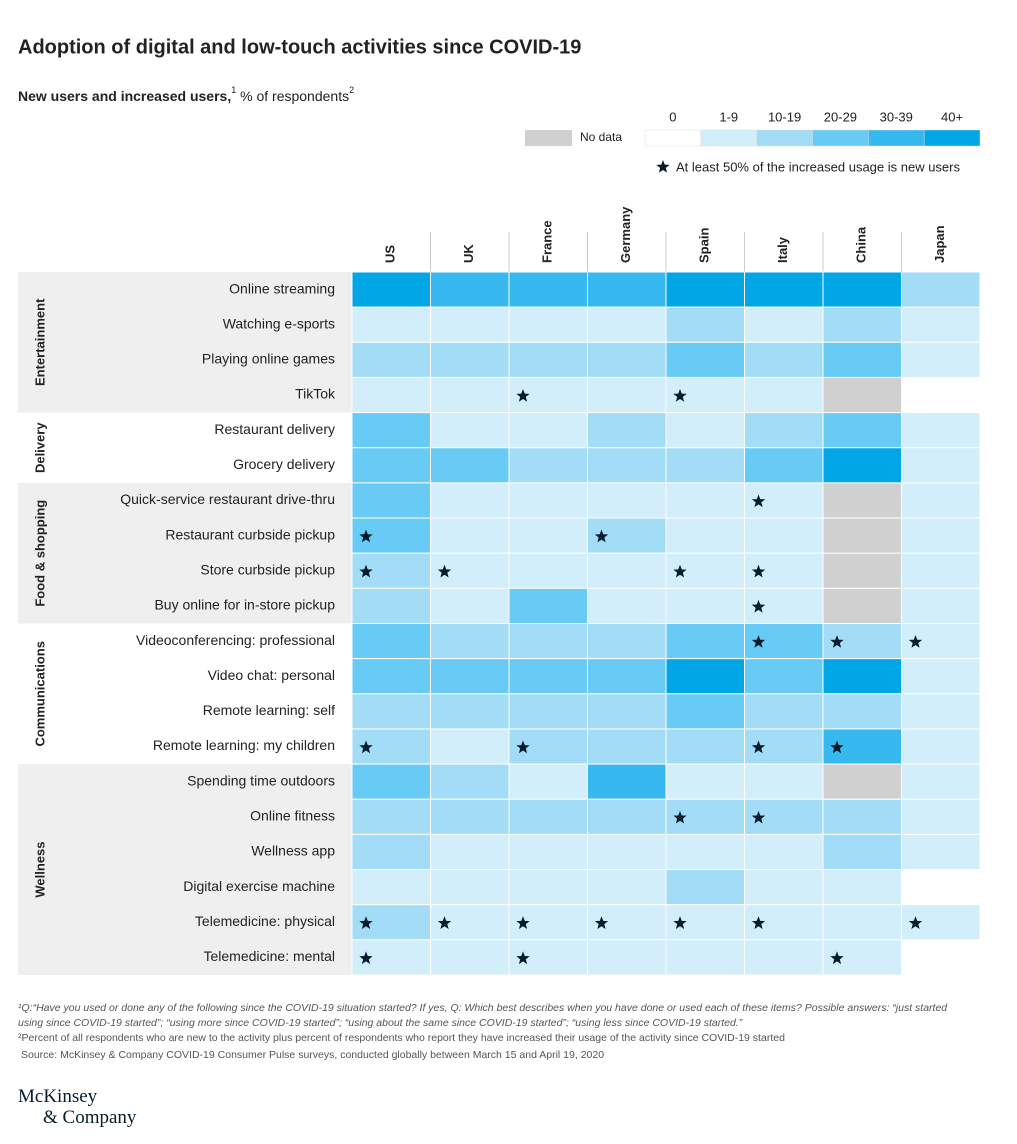 The height and width of the screenshot is (1144, 1017). I want to click on legend-label: 30-39, so click(896, 116).